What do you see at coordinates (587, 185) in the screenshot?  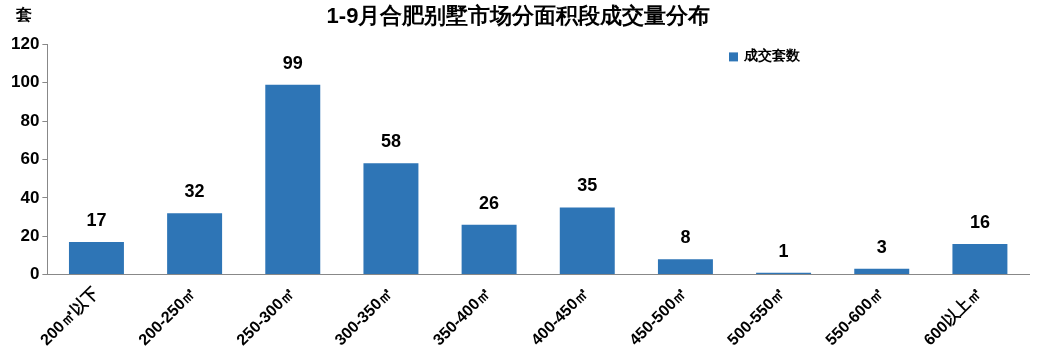 I see `data-label: 35` at bounding box center [587, 185].